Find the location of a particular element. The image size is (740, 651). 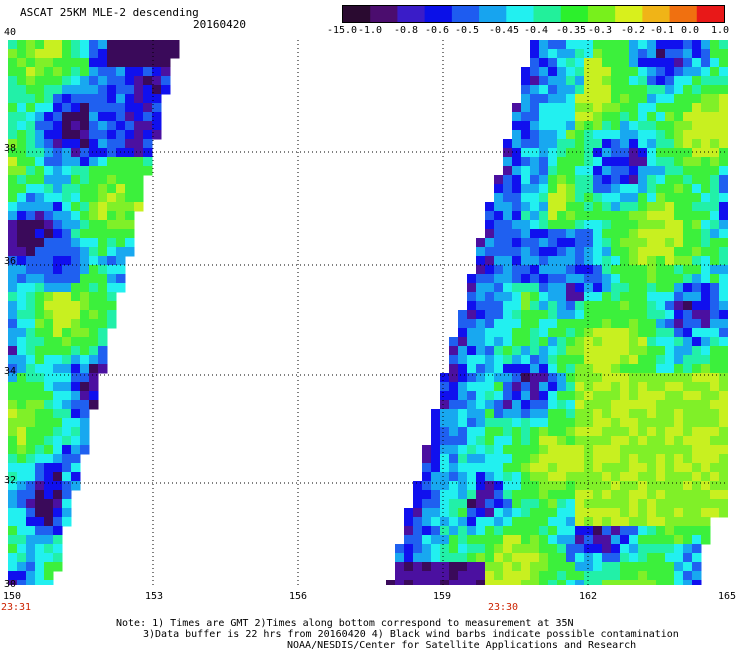

colorbar-tick: -0.45 is located at coordinates (504, 30).